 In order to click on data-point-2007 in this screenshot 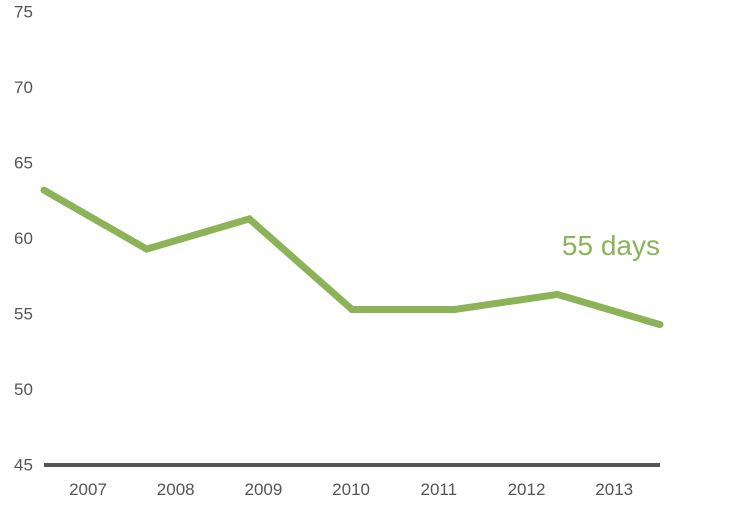, I will do `click(44, 190)`.